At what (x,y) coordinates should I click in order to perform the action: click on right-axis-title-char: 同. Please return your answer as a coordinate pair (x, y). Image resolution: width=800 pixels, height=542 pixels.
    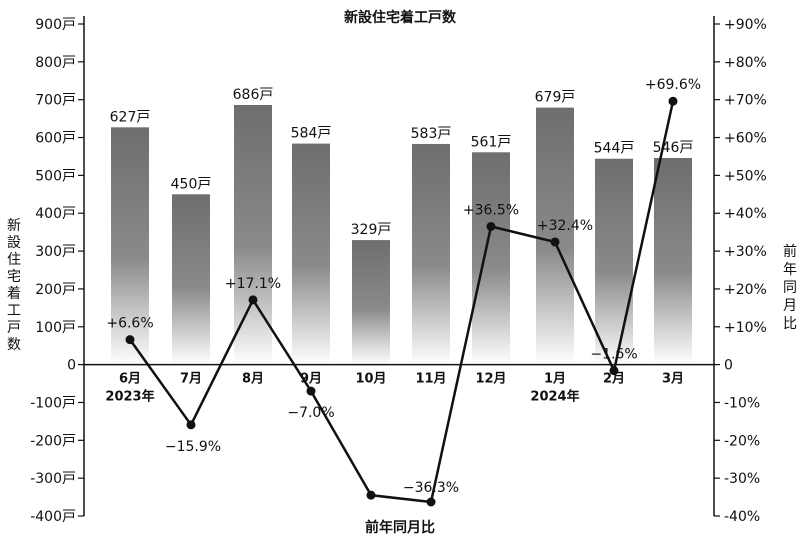
    Looking at the image, I should click on (790, 288).